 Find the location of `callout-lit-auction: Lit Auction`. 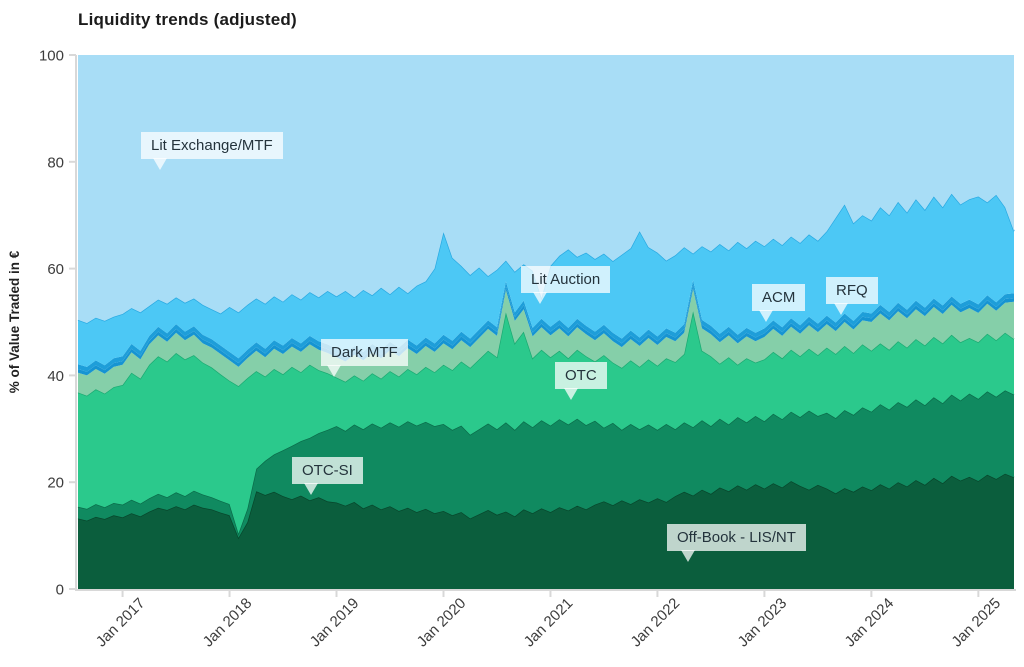

callout-lit-auction: Lit Auction is located at coordinates (566, 279).